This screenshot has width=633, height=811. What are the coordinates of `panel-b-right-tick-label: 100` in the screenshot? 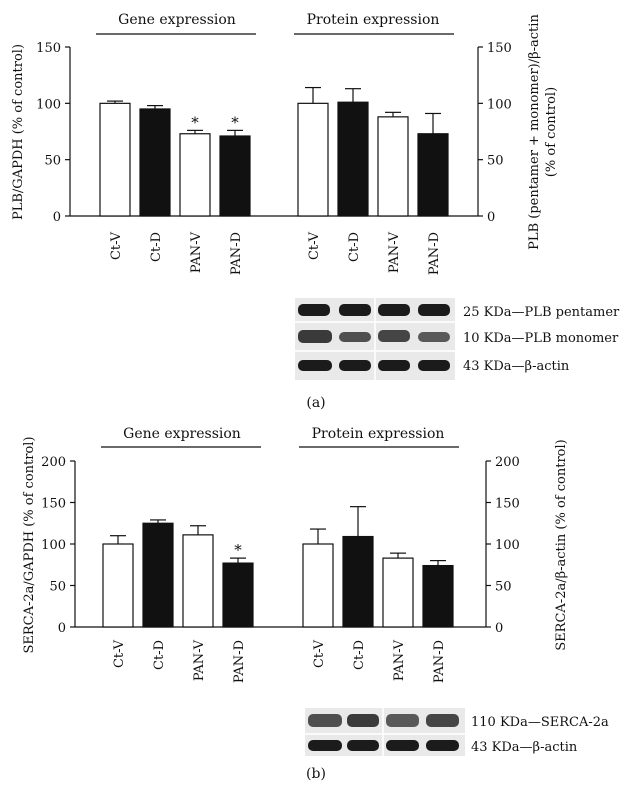 It's located at (507, 545).